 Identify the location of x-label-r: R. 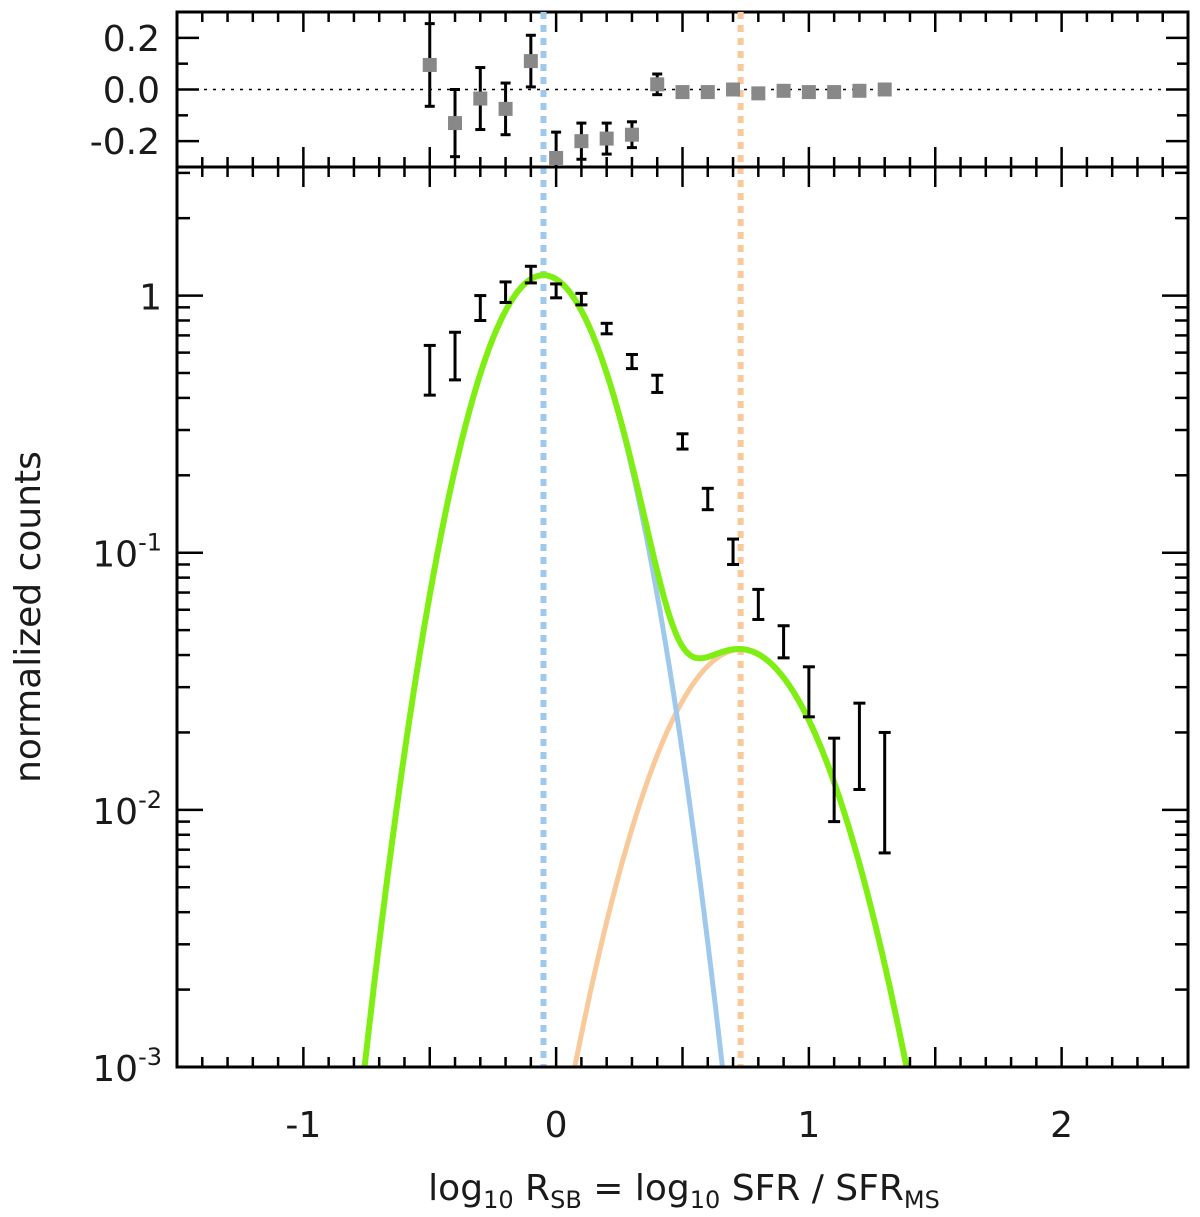
(532, 1188).